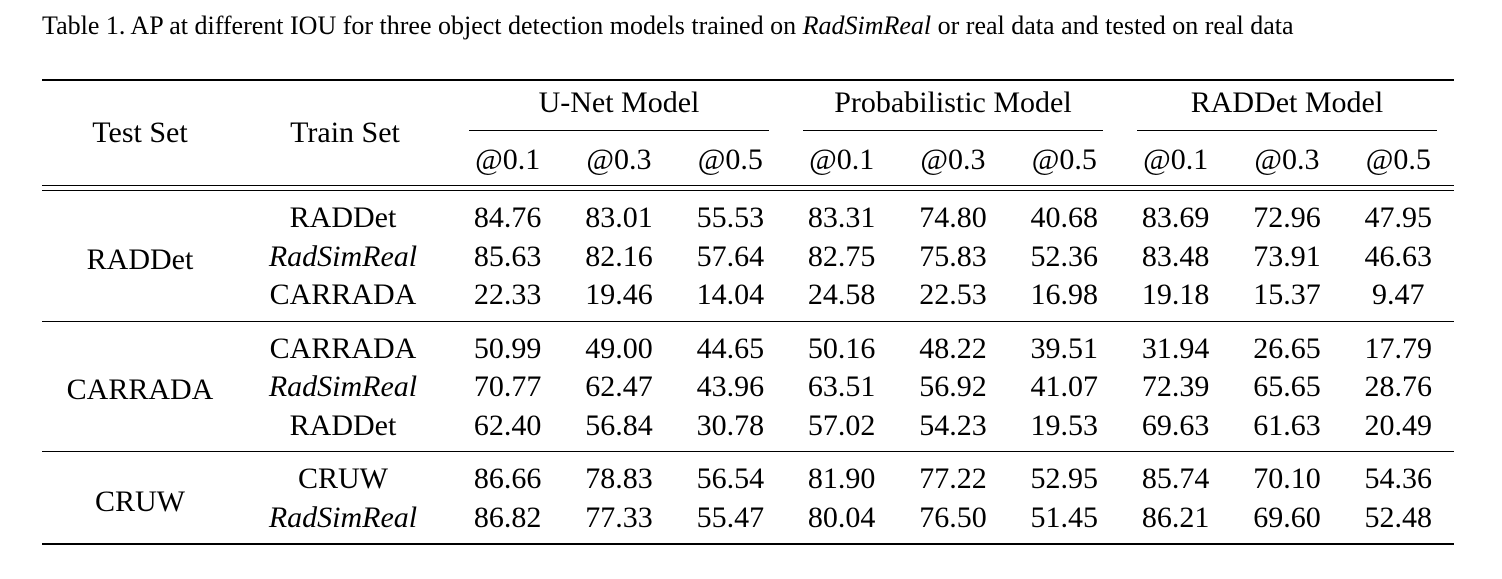 The height and width of the screenshot is (579, 1502). What do you see at coordinates (953, 295) in the screenshot?
I see `ap-value-cell: 22.53` at bounding box center [953, 295].